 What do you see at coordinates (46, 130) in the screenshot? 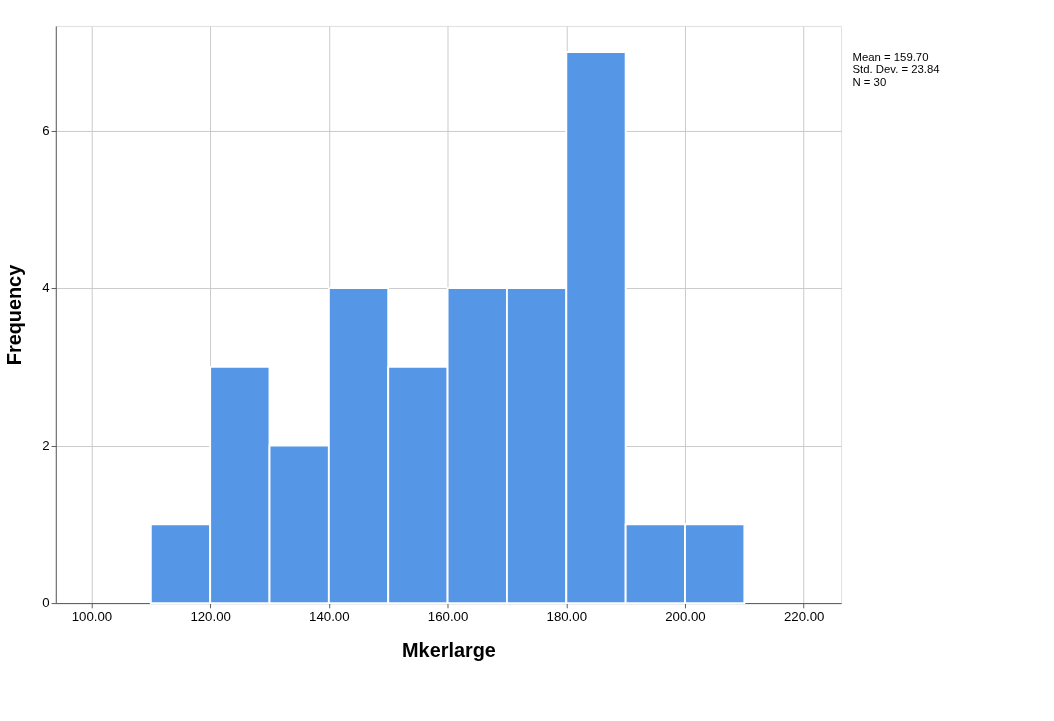
I see `y-tick-label: 6` at bounding box center [46, 130].